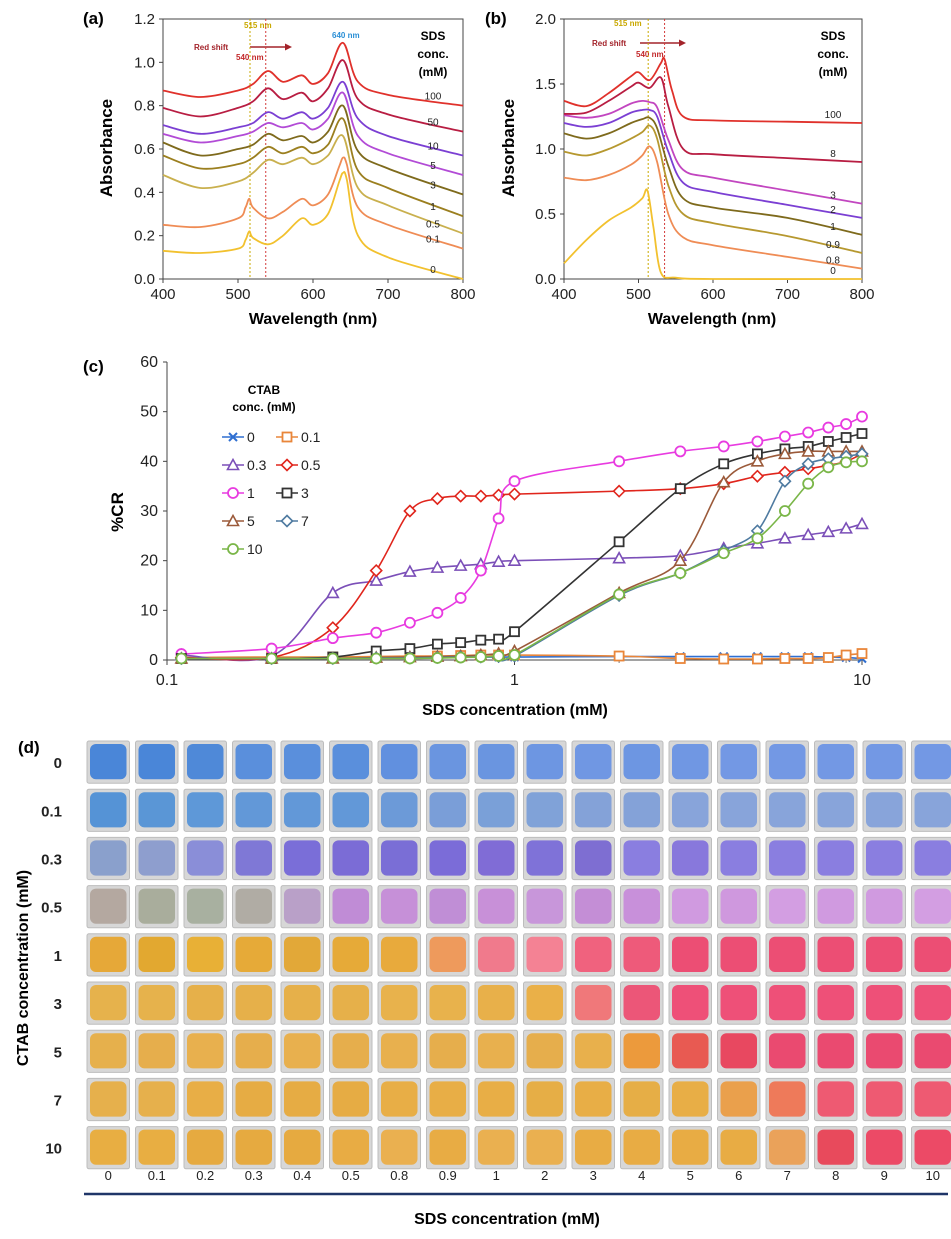 The image size is (951, 1239). What do you see at coordinates (515, 710) in the screenshot?
I see `panel-c-xlabel: SDS concentration (mM)` at bounding box center [515, 710].